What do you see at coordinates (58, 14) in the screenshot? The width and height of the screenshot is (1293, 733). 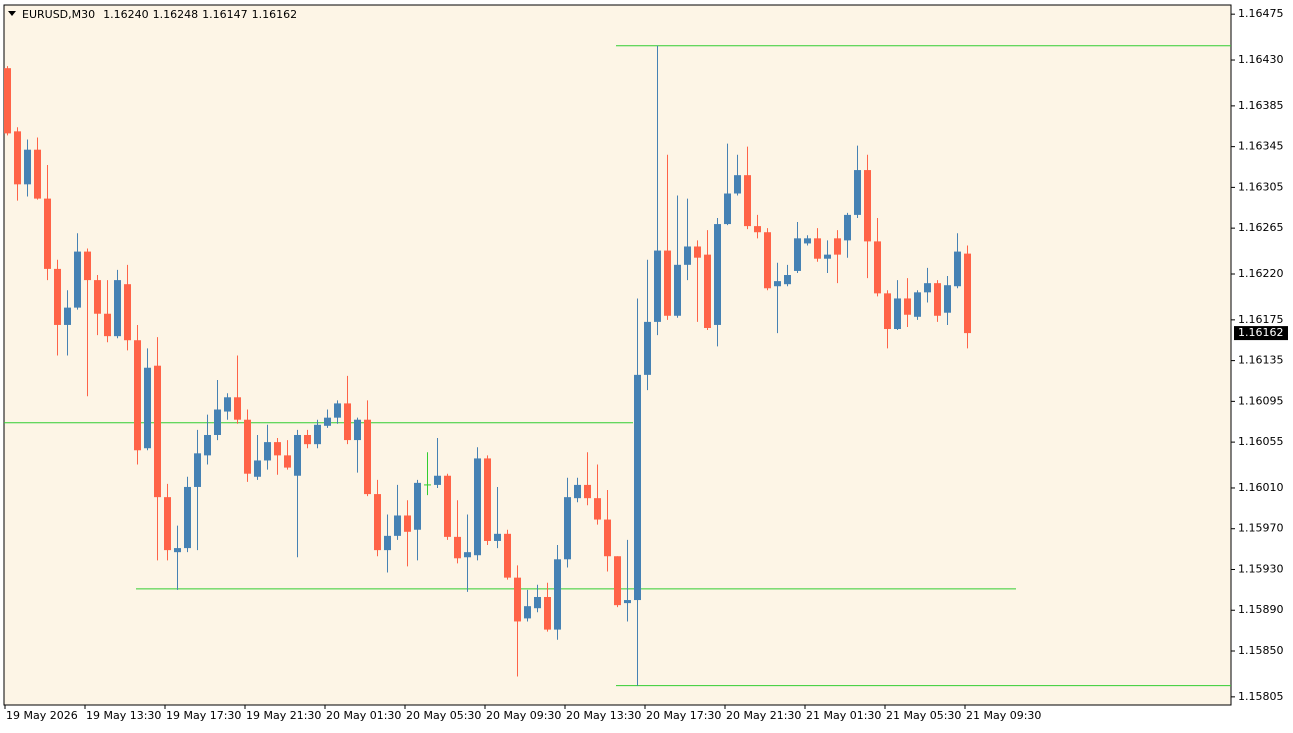 I see `symbol: EURUSD,M30` at bounding box center [58, 14].